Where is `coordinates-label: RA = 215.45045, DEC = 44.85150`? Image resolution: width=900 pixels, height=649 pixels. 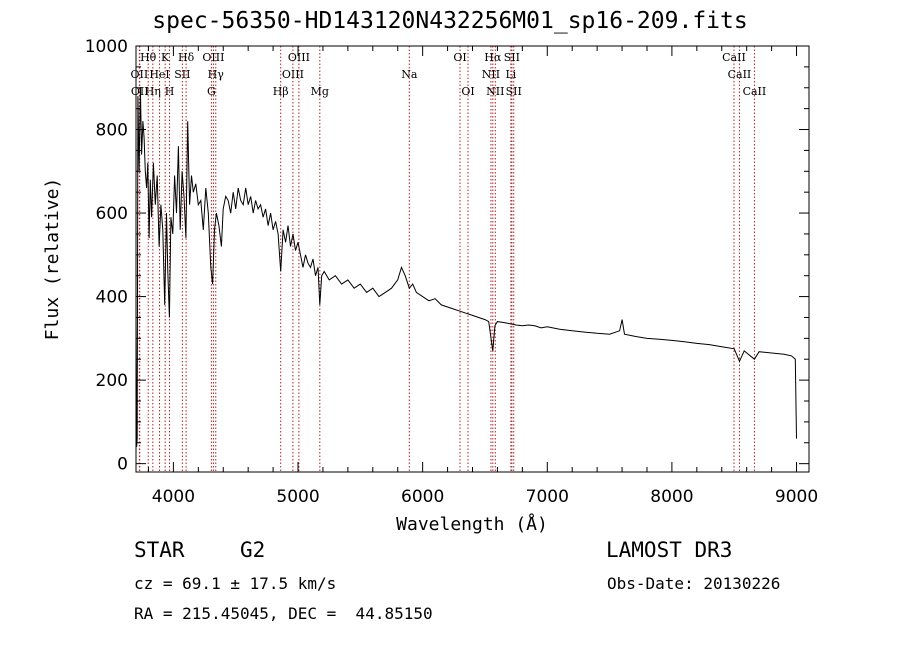
coordinates-label: RA = 215.45045, DEC = 44.85150 is located at coordinates (283, 613).